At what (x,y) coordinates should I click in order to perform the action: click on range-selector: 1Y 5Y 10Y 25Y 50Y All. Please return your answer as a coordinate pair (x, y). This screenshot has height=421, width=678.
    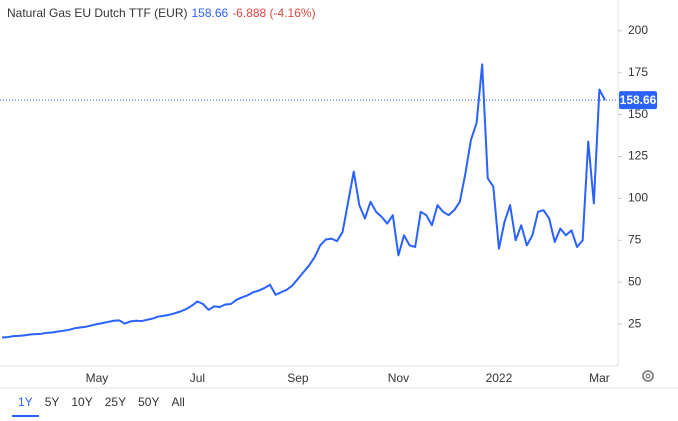
    Looking at the image, I should click on (101, 405).